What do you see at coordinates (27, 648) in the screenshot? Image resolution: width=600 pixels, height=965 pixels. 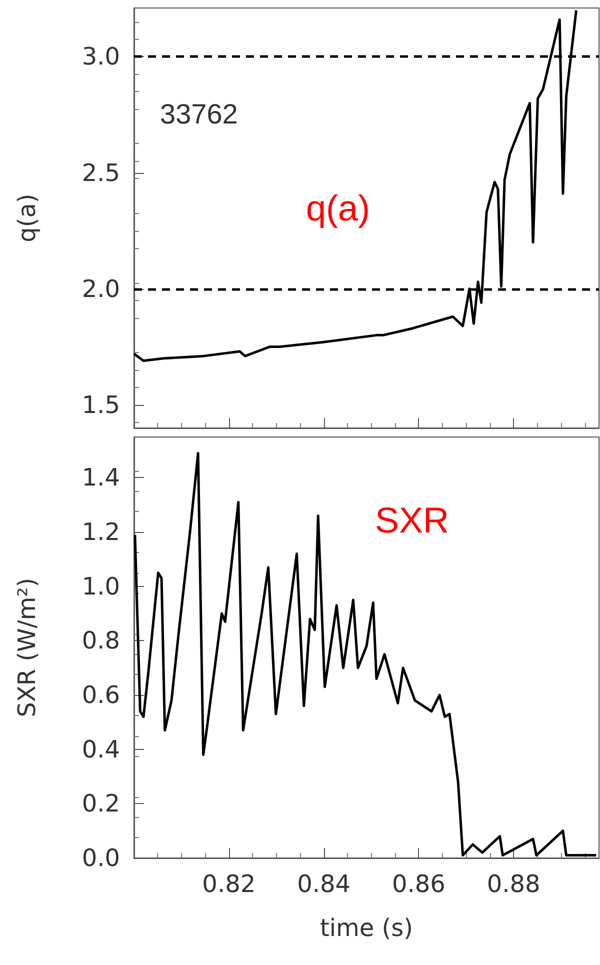 I see `y-axis-title: SXR (W/m²)` at bounding box center [27, 648].